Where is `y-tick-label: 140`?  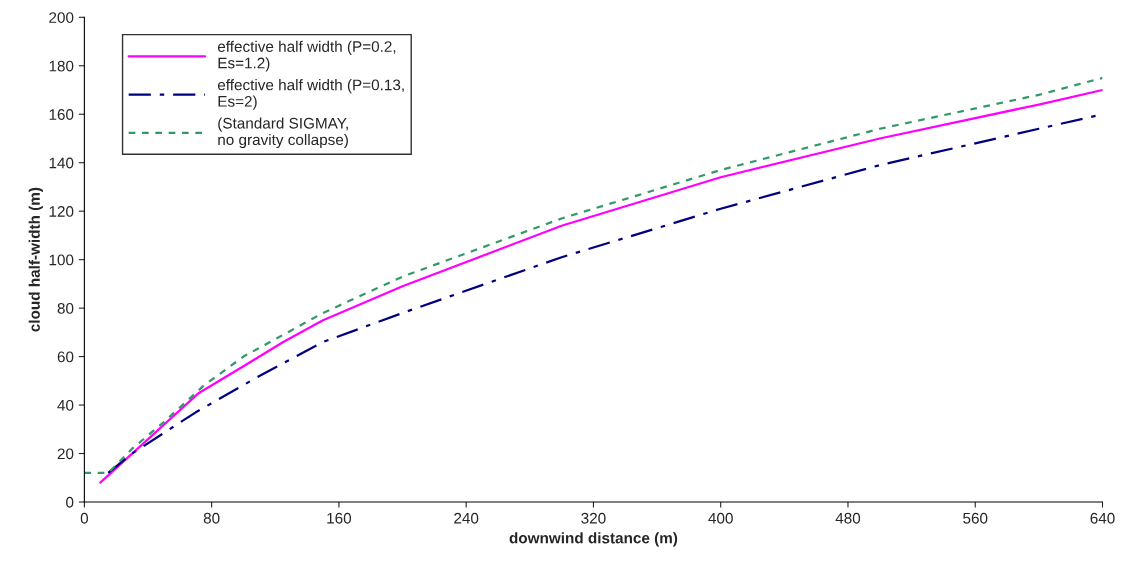
y-tick-label: 140 is located at coordinates (61, 163).